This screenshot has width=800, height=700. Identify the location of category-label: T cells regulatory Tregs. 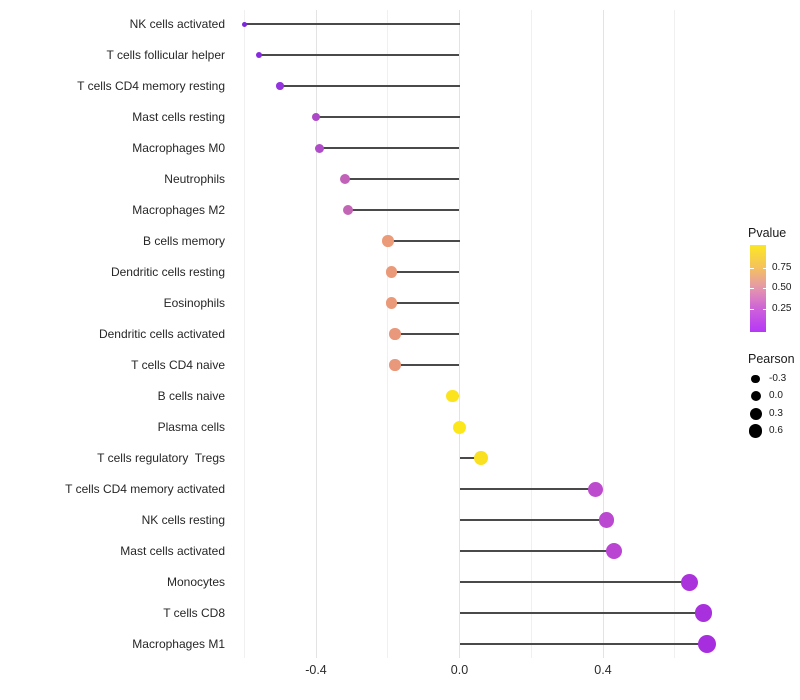
(161, 457).